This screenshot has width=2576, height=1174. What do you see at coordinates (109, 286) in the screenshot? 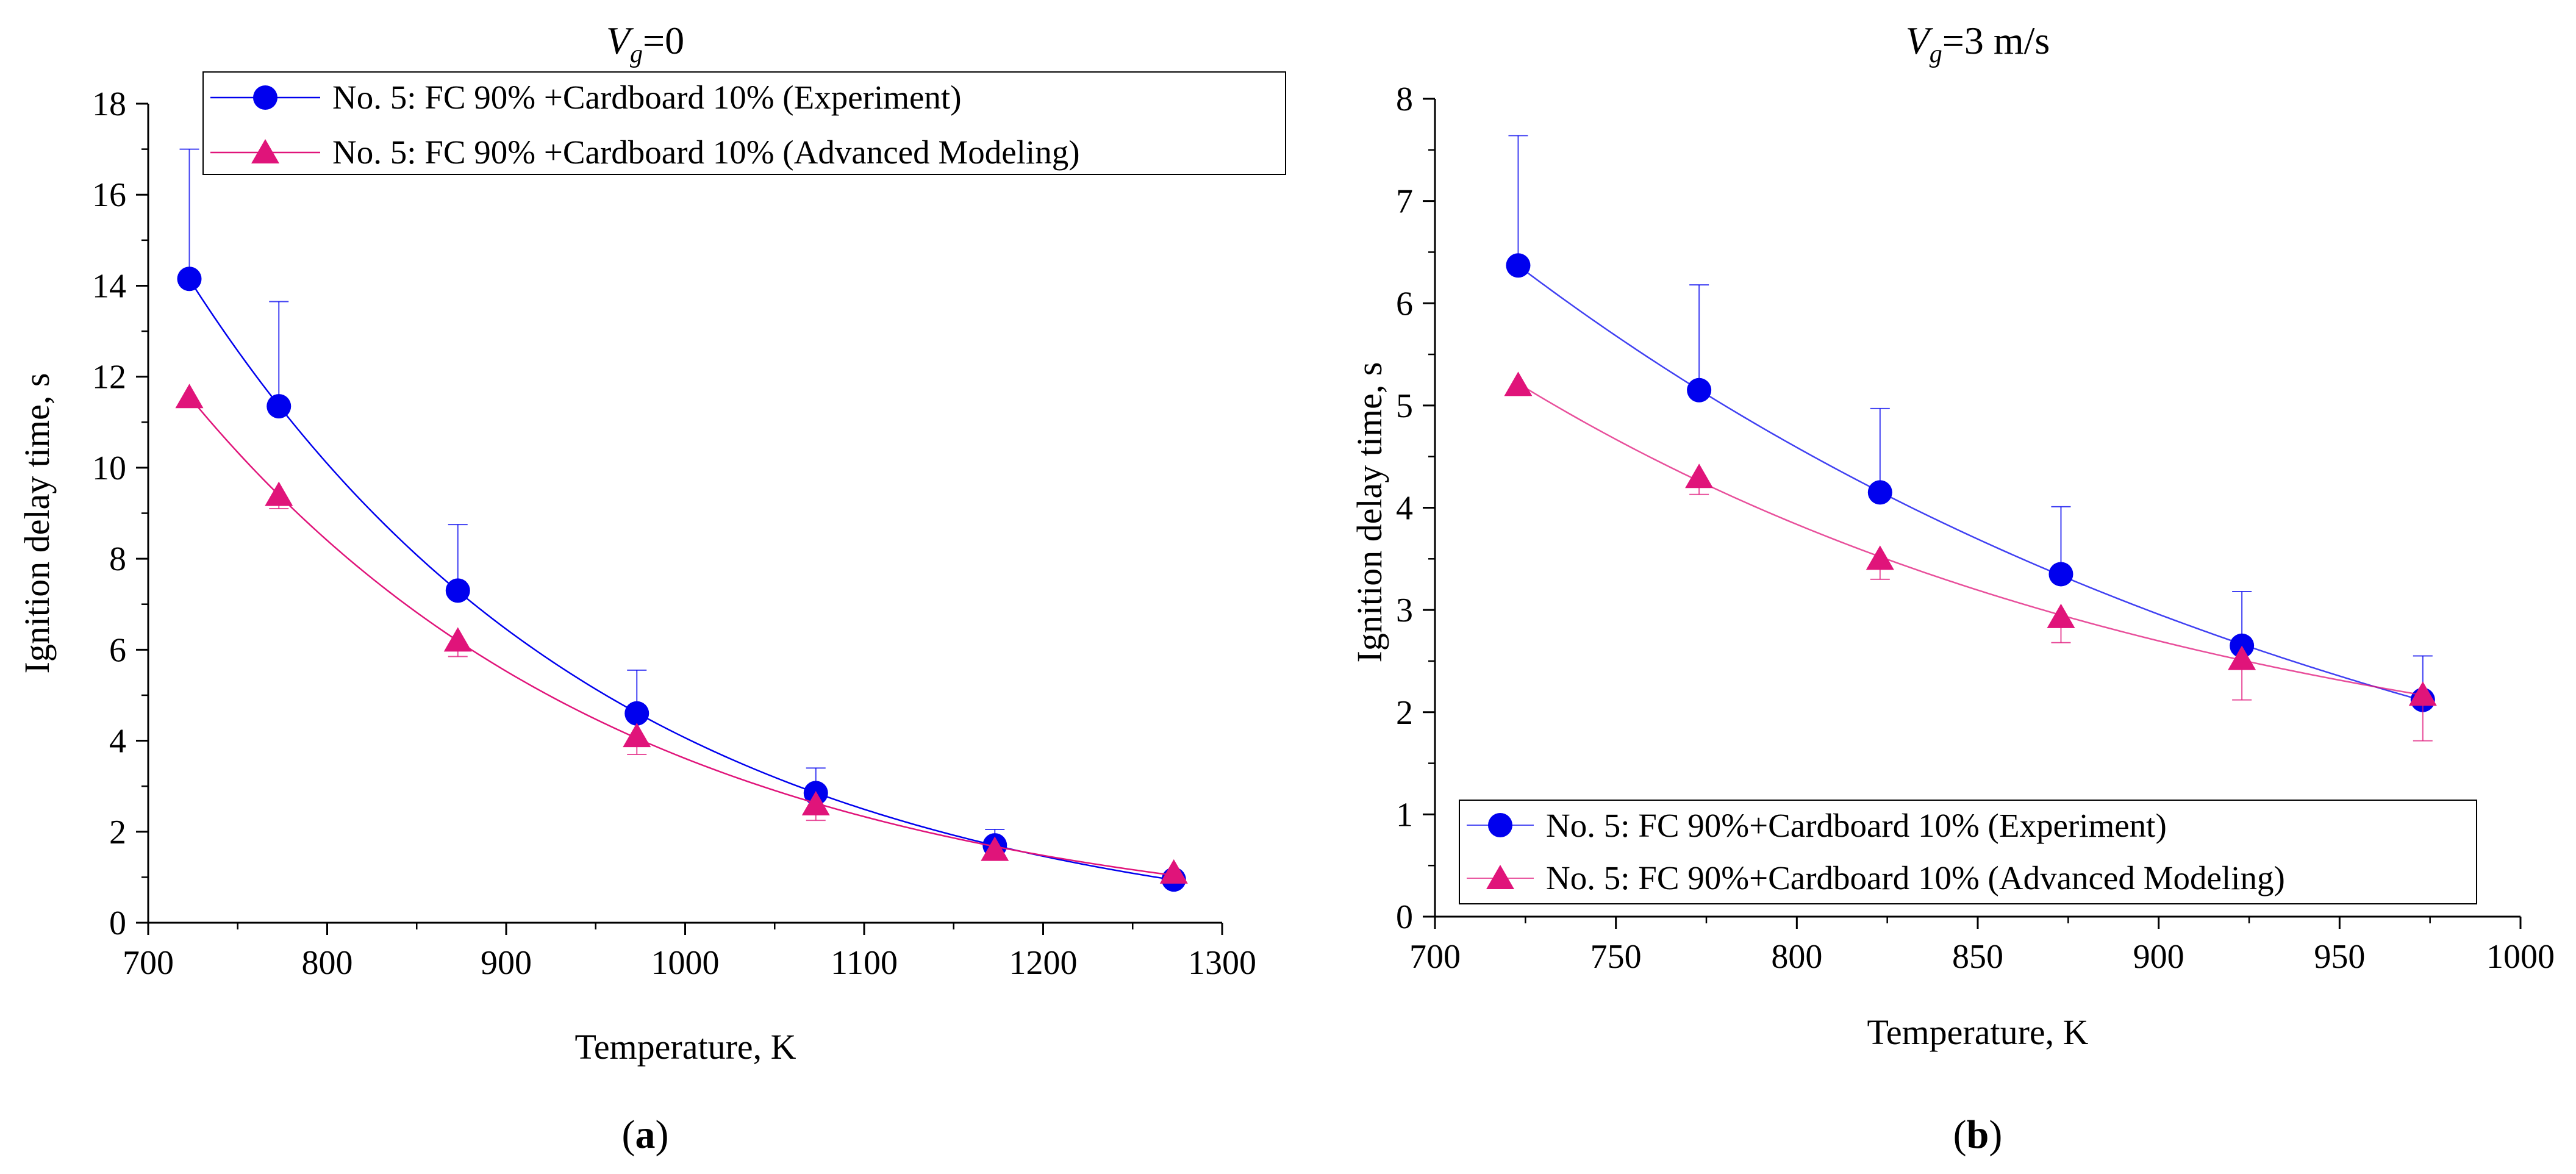
I see `panel-a-y-tick-label: 14` at bounding box center [109, 286].